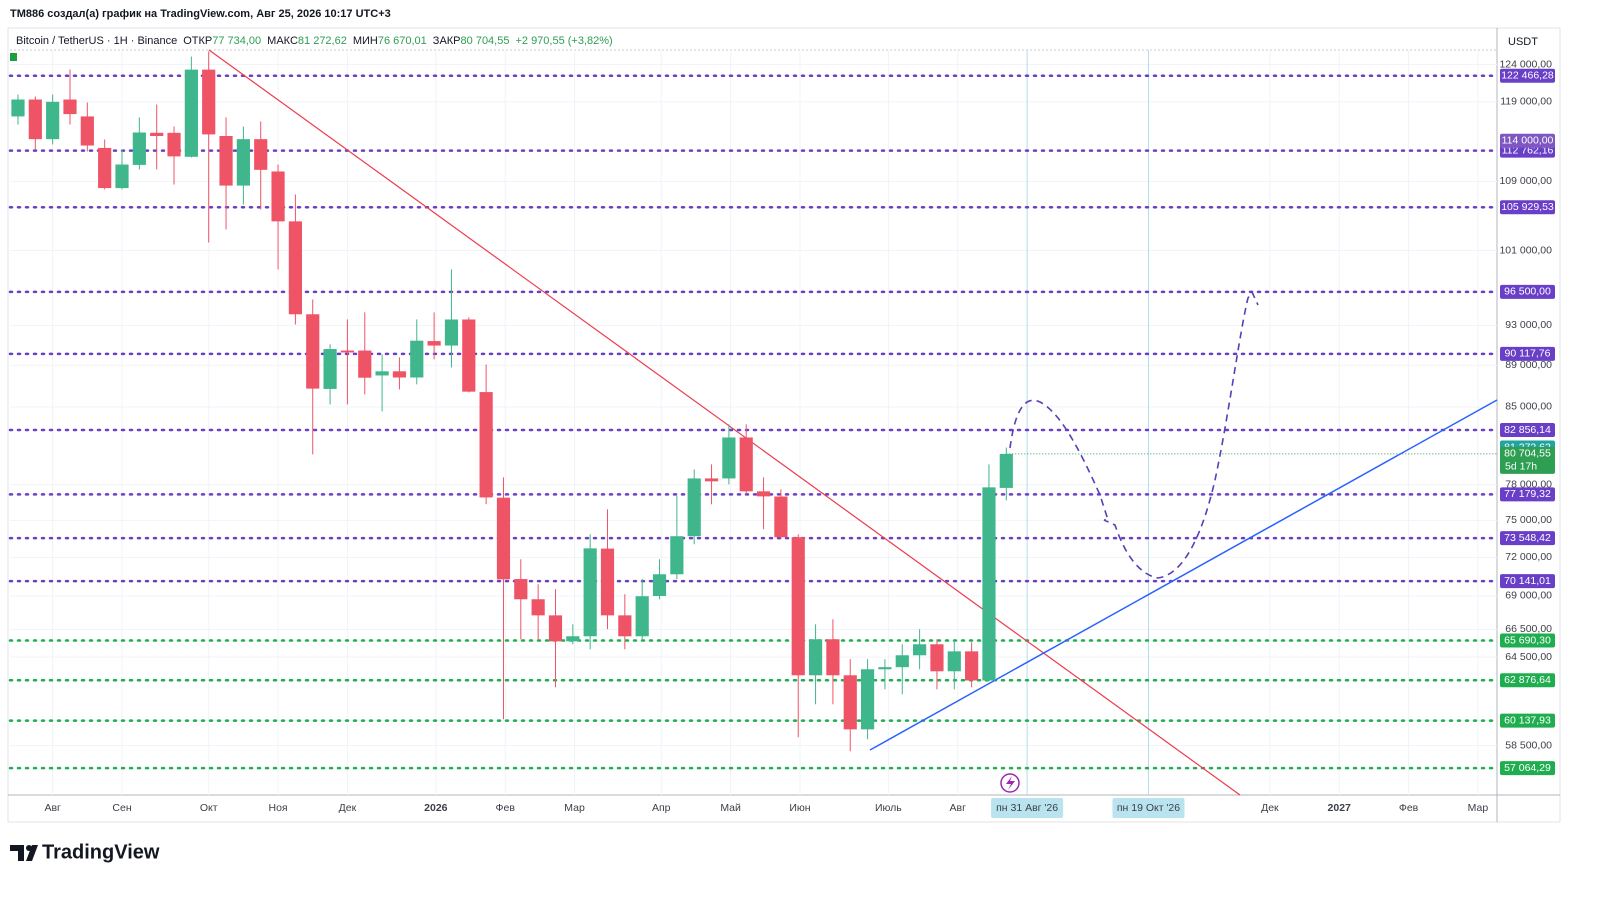 The image size is (1600, 900). What do you see at coordinates (348, 808) in the screenshot?
I see `x-tick-label: Дек` at bounding box center [348, 808].